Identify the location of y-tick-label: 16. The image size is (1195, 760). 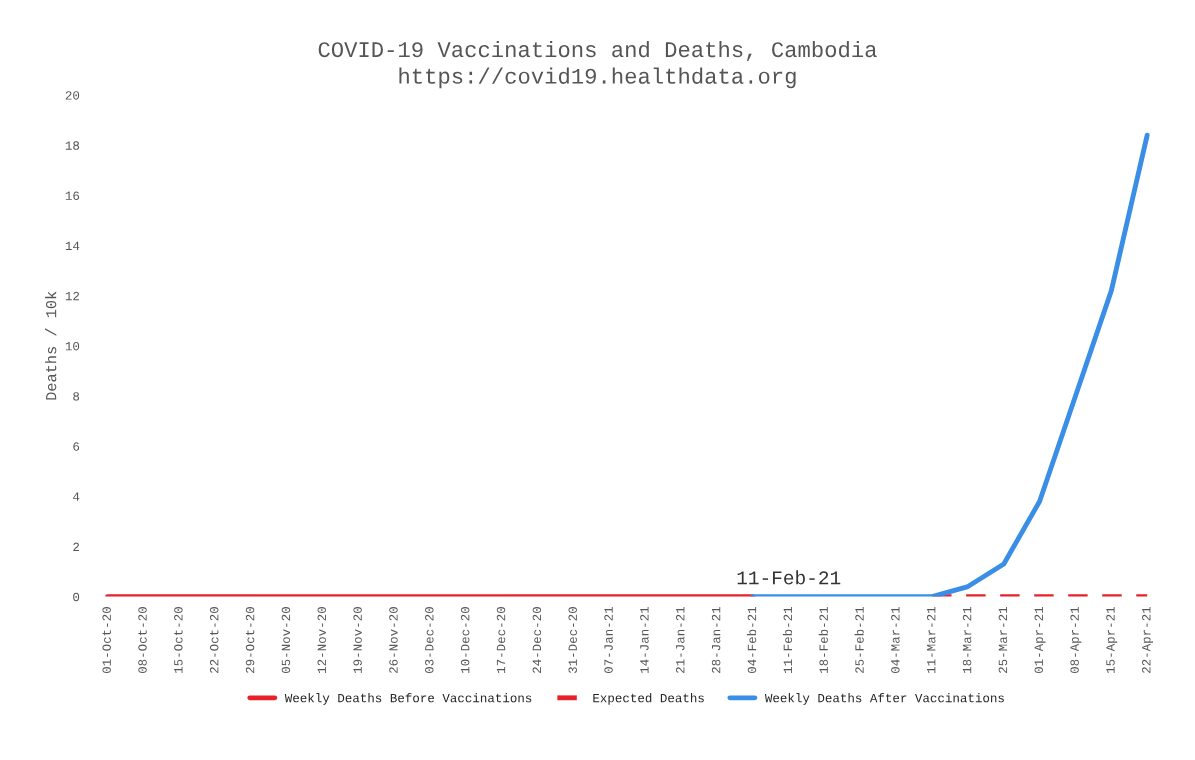
(72, 195).